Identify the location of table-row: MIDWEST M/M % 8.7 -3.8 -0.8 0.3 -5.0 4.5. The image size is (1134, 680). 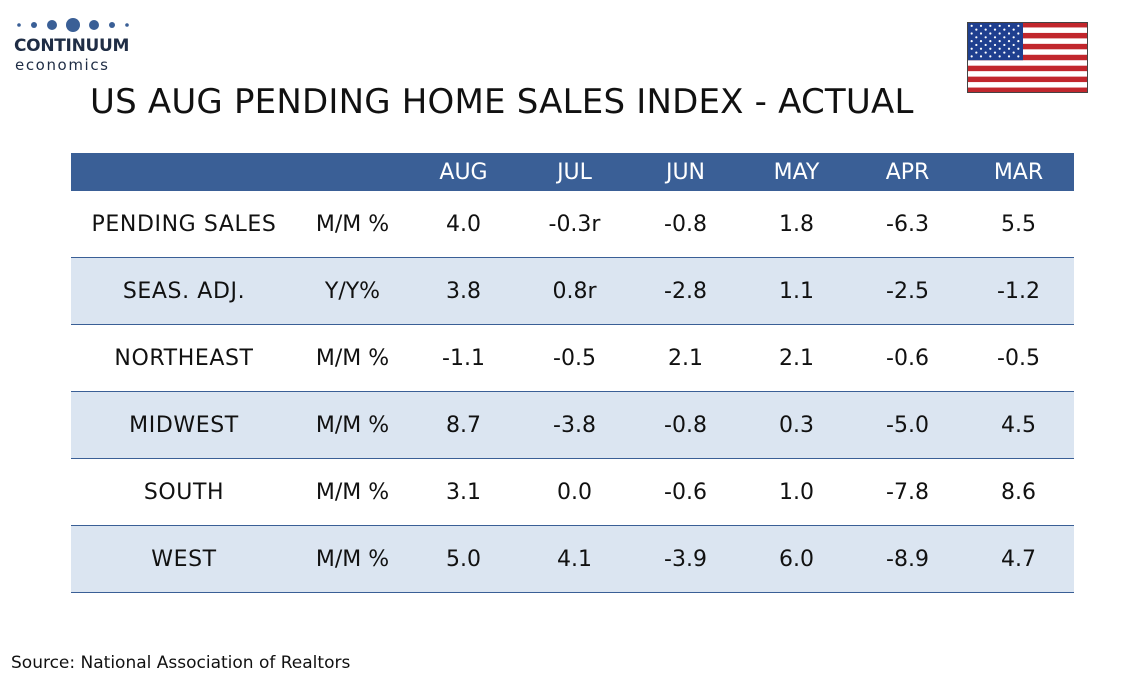
(572, 425).